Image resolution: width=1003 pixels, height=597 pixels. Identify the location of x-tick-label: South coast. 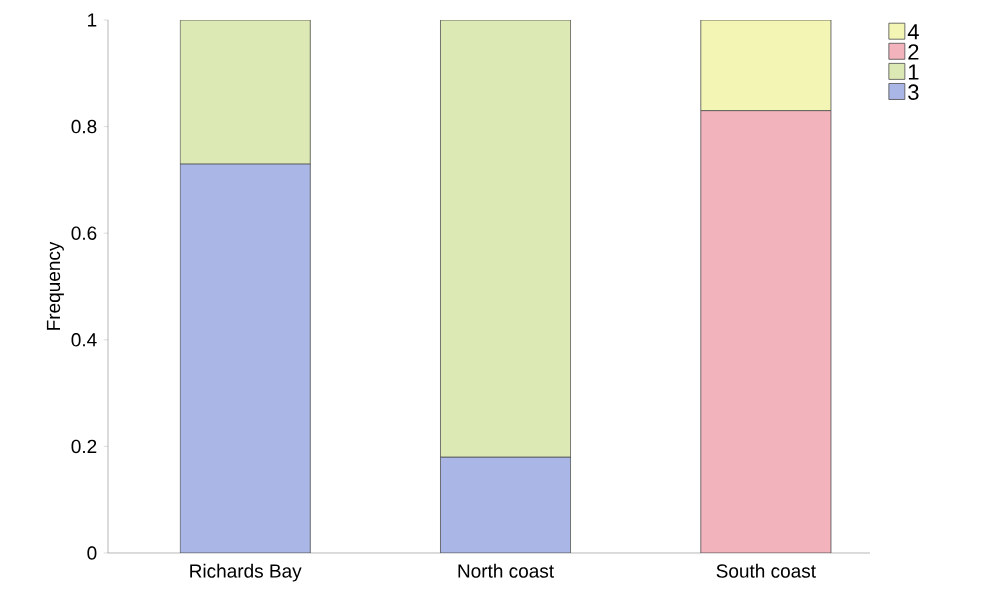
(766, 570).